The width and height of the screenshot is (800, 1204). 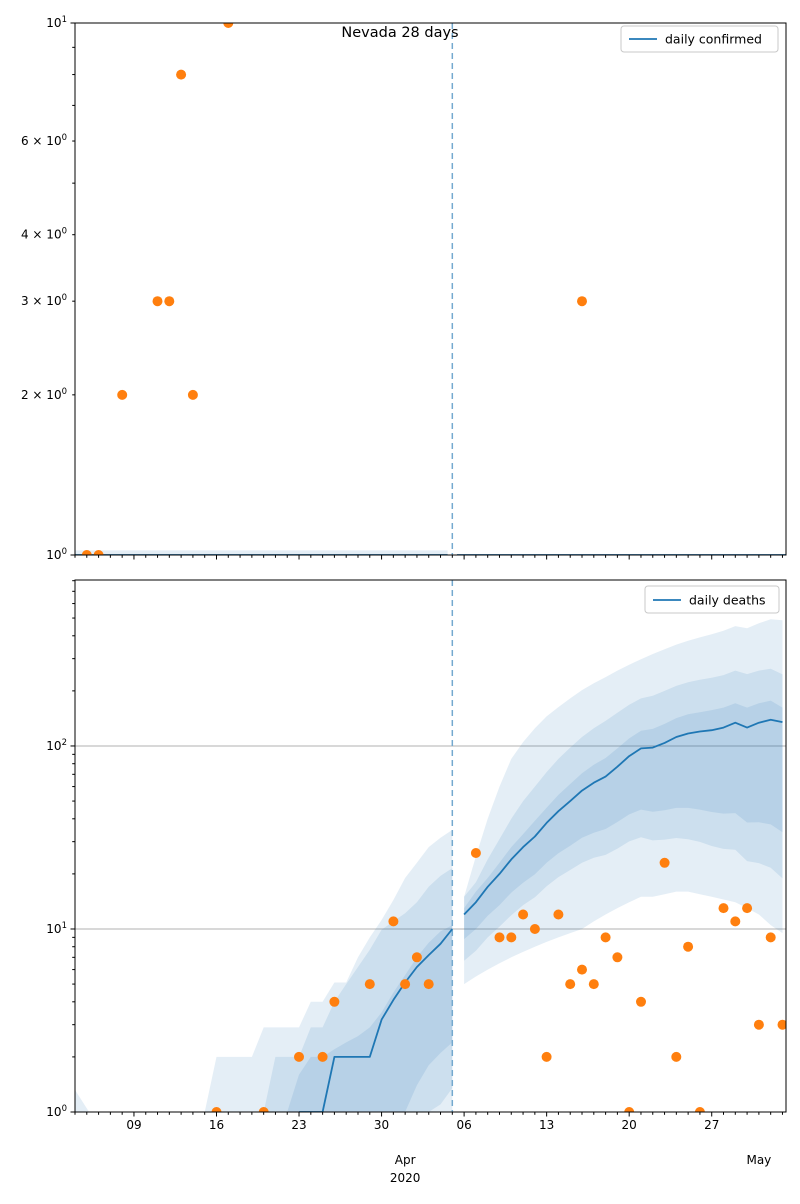 I want to click on legend-label: daily confirmed, so click(x=713, y=39).